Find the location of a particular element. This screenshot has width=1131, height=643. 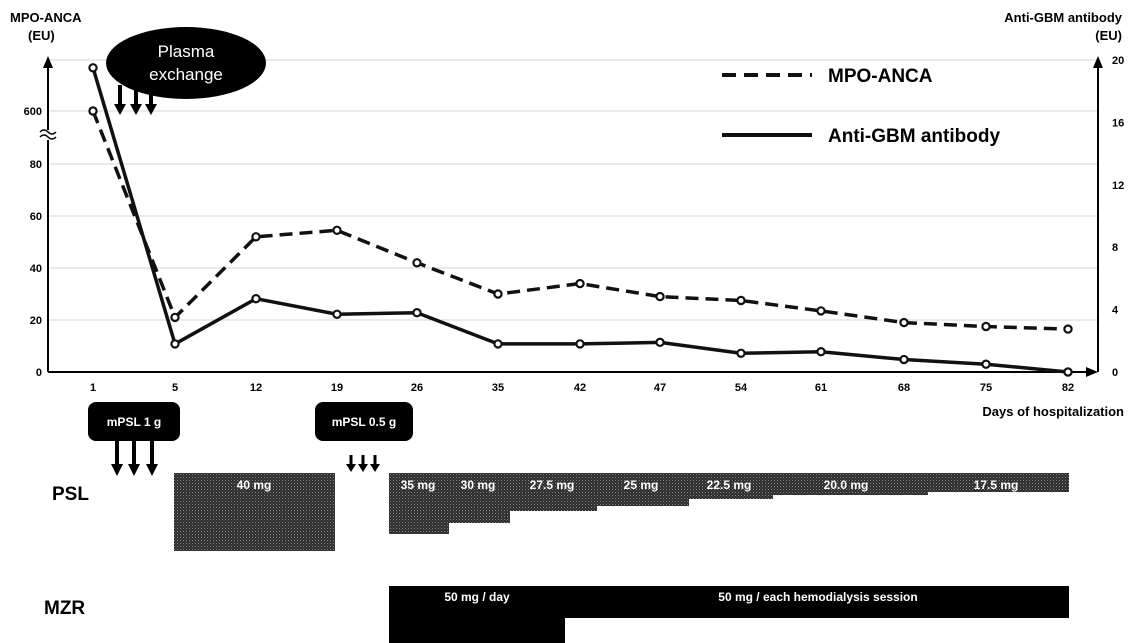

right-axis-title-line1: Anti-GBM antibody is located at coordinates (1063, 17).